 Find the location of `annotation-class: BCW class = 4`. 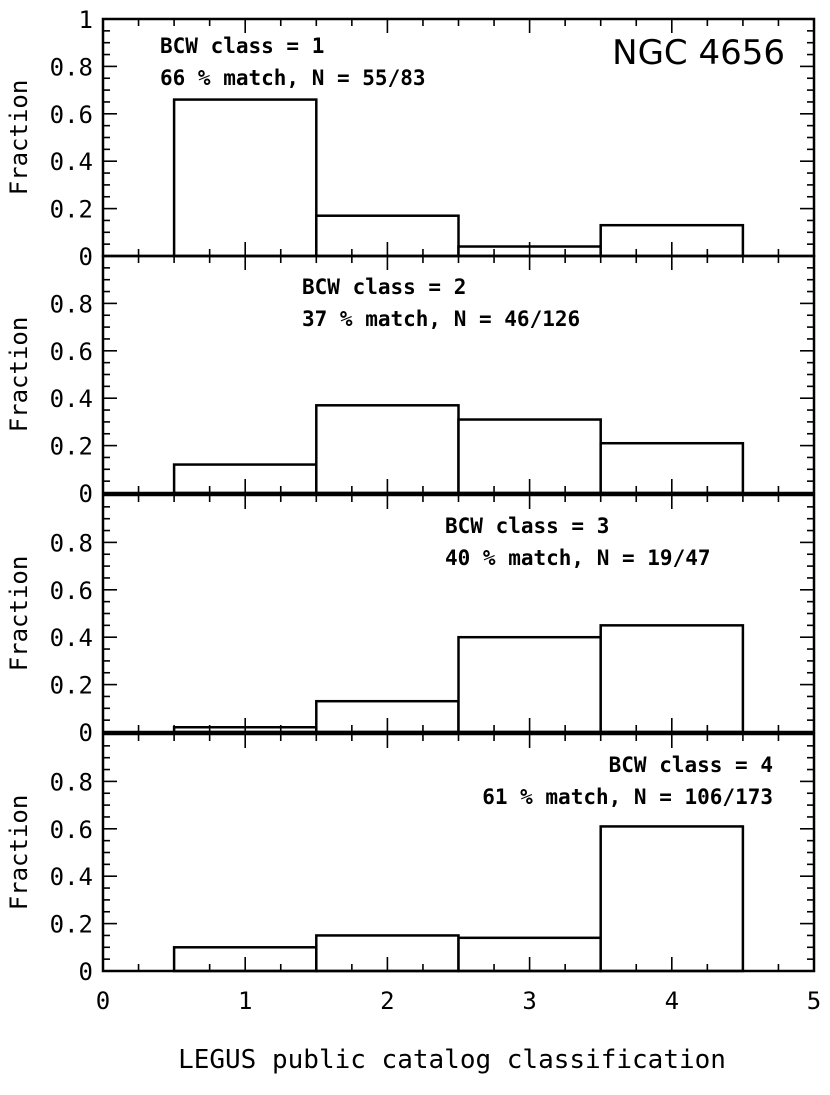

annotation-class: BCW class = 4 is located at coordinates (691, 765).